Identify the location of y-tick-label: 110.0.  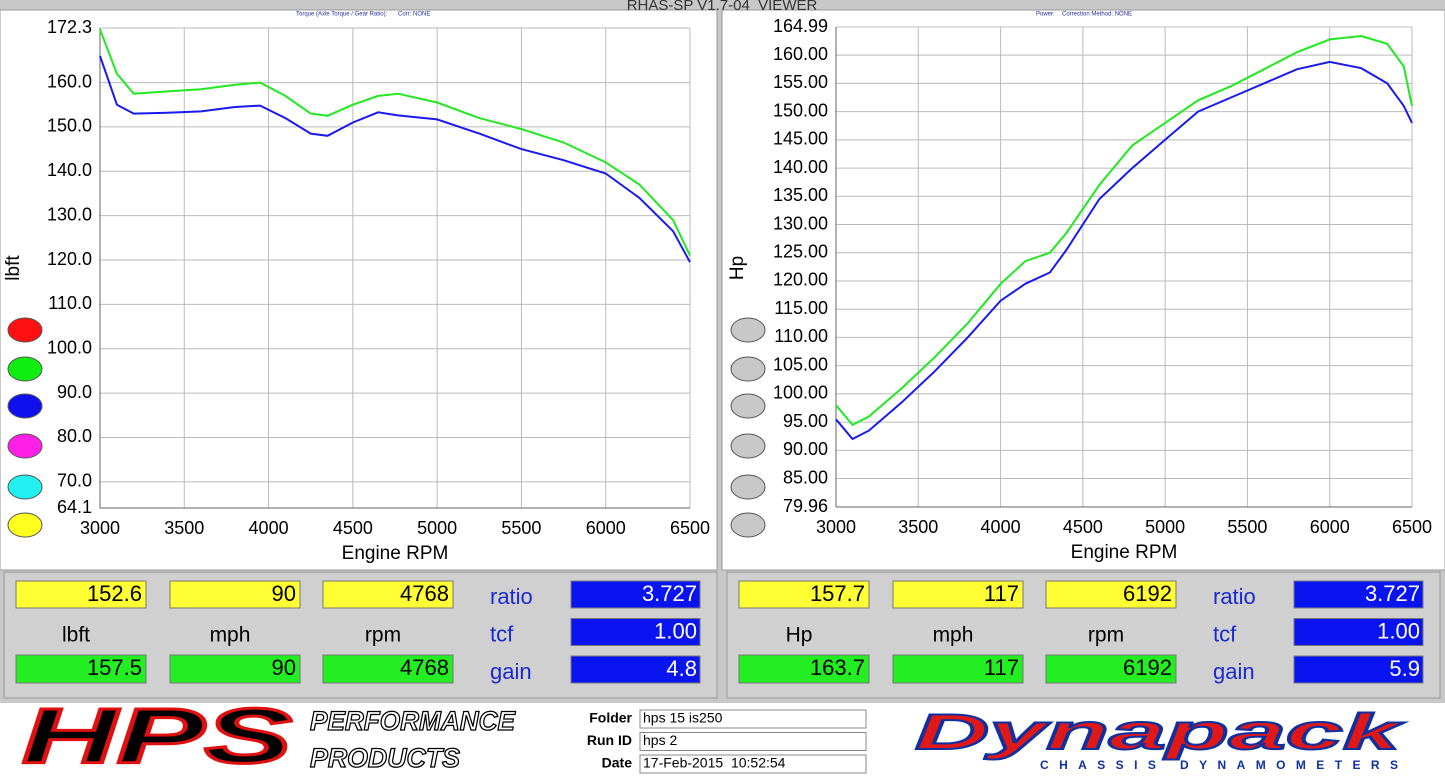
(70, 303).